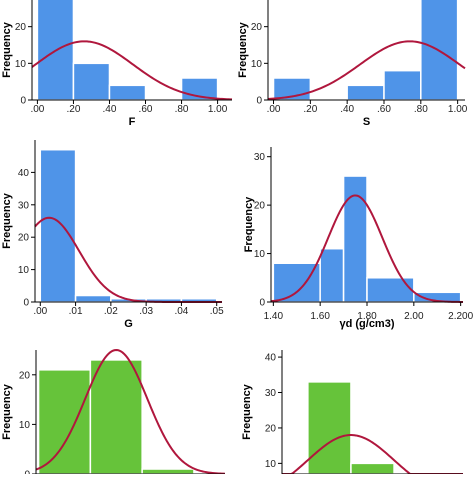 Image resolution: width=474 pixels, height=479 pixels. Describe the element at coordinates (128, 324) in the screenshot. I see `x-axis-label: G` at that location.